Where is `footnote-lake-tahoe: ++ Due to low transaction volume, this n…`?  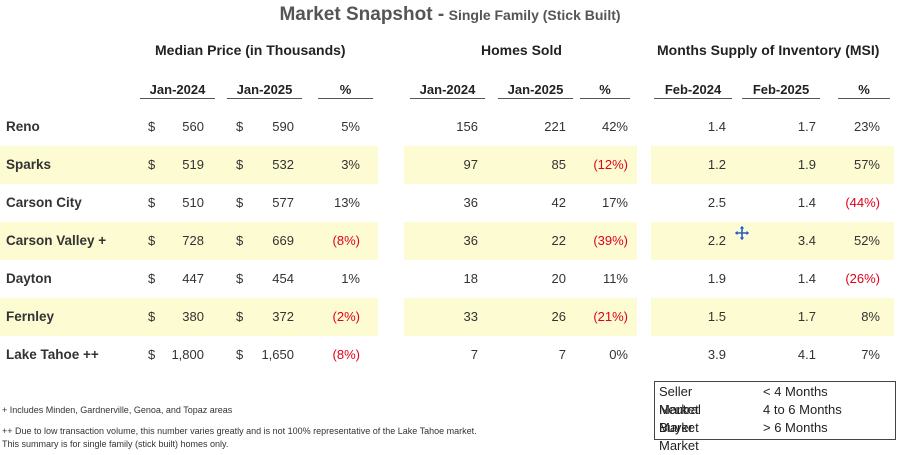 footnote-lake-tahoe: ++ Due to low transaction volume, this n… is located at coordinates (239, 431).